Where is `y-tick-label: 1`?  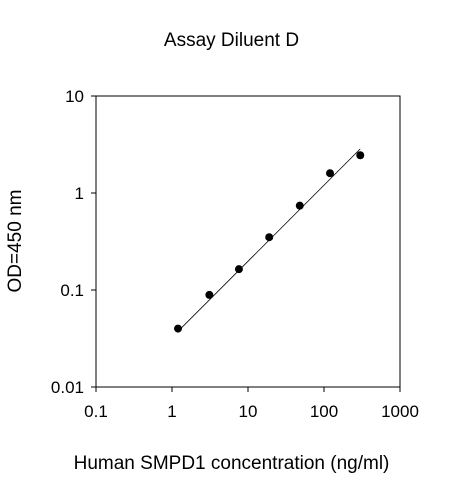
y-tick-label: 1 is located at coordinates (79, 193).